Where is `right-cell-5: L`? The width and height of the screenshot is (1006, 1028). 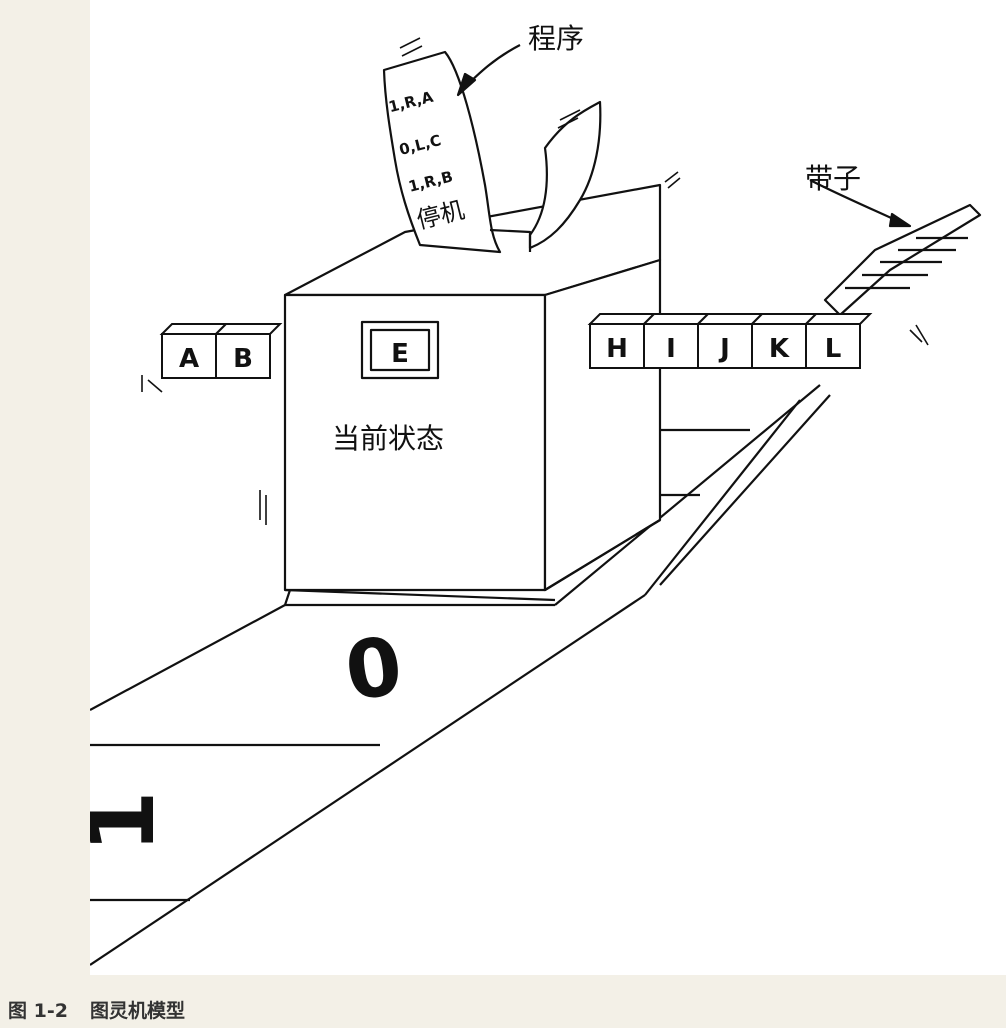
right-cell-5: L is located at coordinates (838, 341).